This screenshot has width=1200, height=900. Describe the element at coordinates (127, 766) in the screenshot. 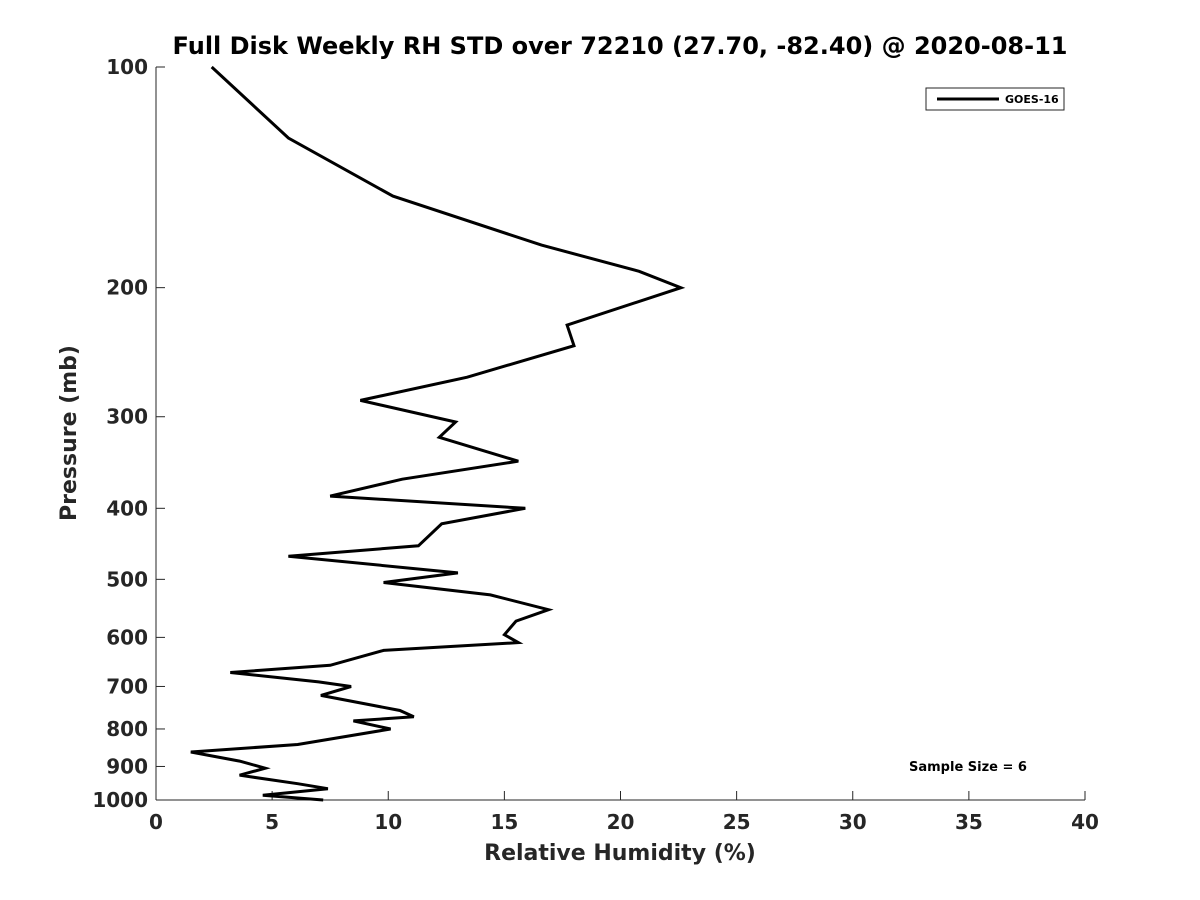

I see `y-tick-label: 900` at that location.